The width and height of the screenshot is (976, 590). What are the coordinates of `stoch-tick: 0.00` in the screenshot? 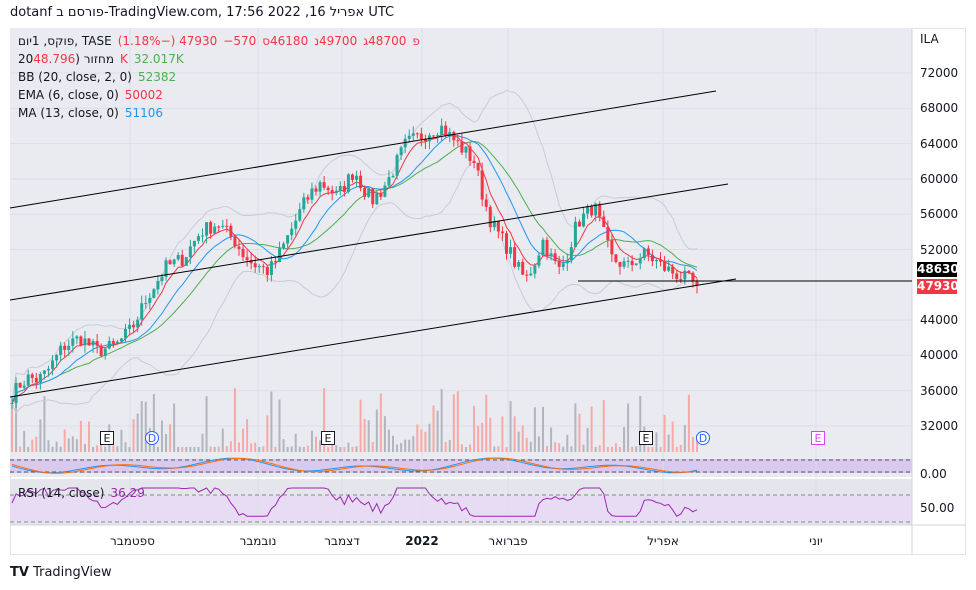 It's located at (933, 474).